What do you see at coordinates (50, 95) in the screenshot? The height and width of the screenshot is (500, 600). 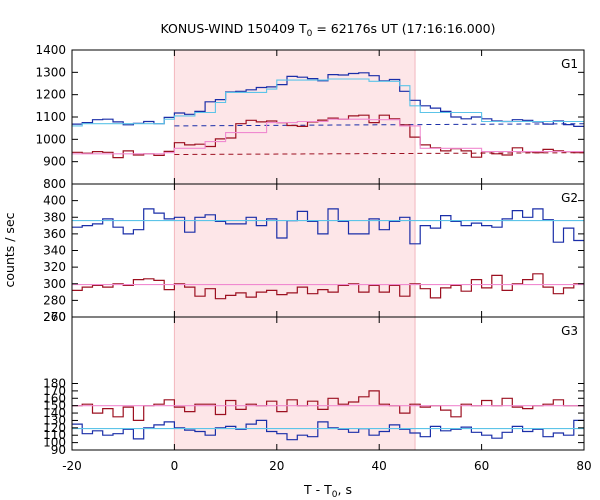 I see `y-tick-label: 1200` at bounding box center [50, 95].